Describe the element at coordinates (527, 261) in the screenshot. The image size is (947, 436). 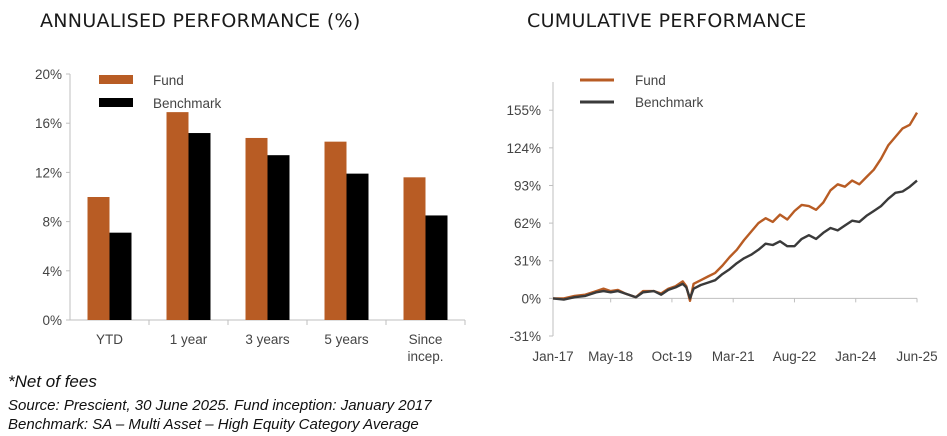
I see `line-y-tick-label: 31%` at that location.